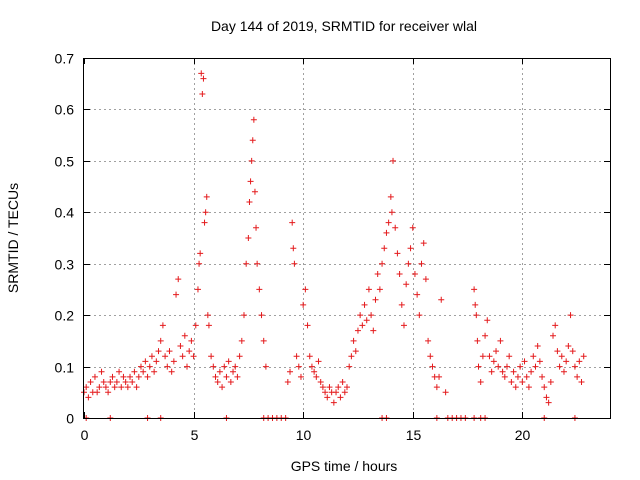  What do you see at coordinates (195, 435) in the screenshot?
I see `x-tick-label: 5` at bounding box center [195, 435].